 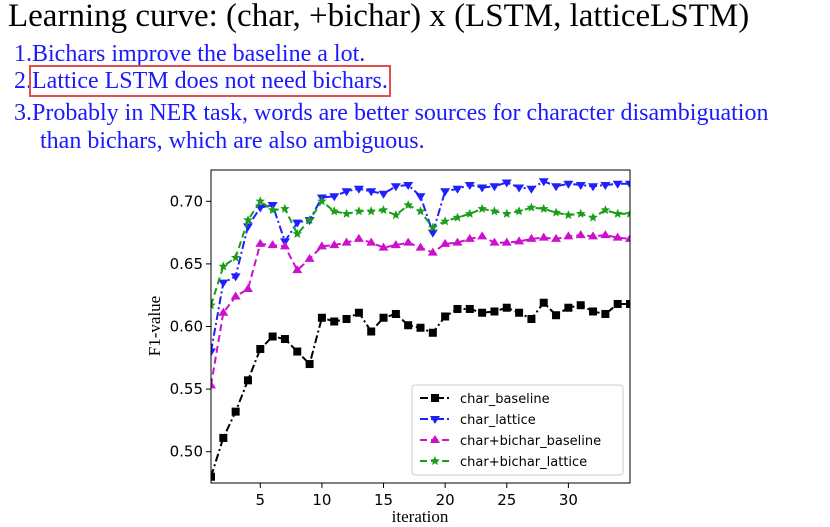 What do you see at coordinates (498, 420) in the screenshot?
I see `legend-label-char-lattice: char_lattice` at bounding box center [498, 420].